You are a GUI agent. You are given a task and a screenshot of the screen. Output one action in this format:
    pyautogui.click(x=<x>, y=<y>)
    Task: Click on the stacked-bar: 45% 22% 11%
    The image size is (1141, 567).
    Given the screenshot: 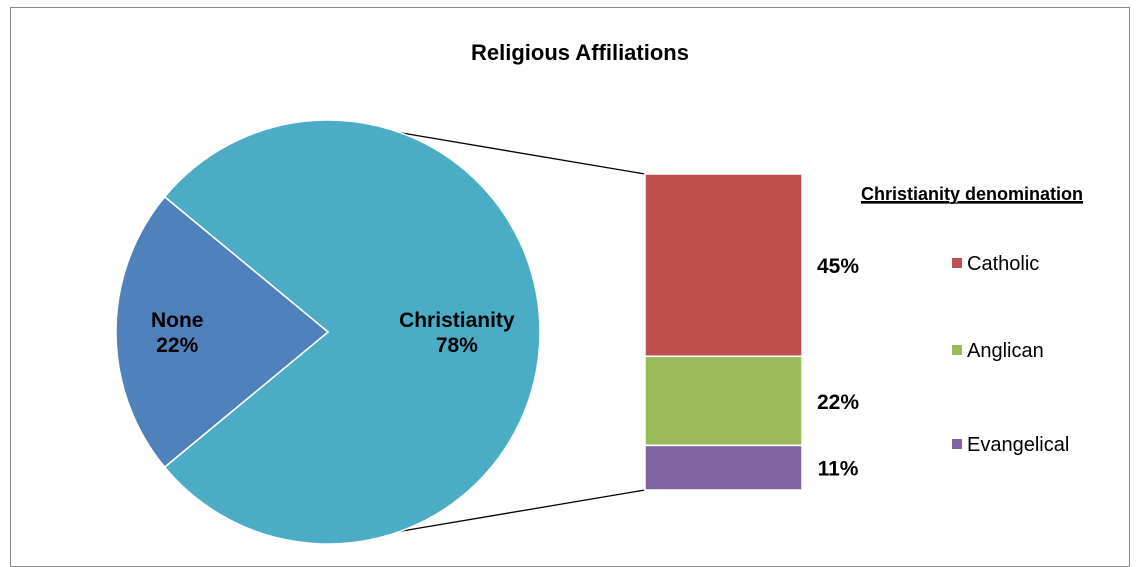 What is the action you would take?
    pyautogui.click(x=751, y=332)
    